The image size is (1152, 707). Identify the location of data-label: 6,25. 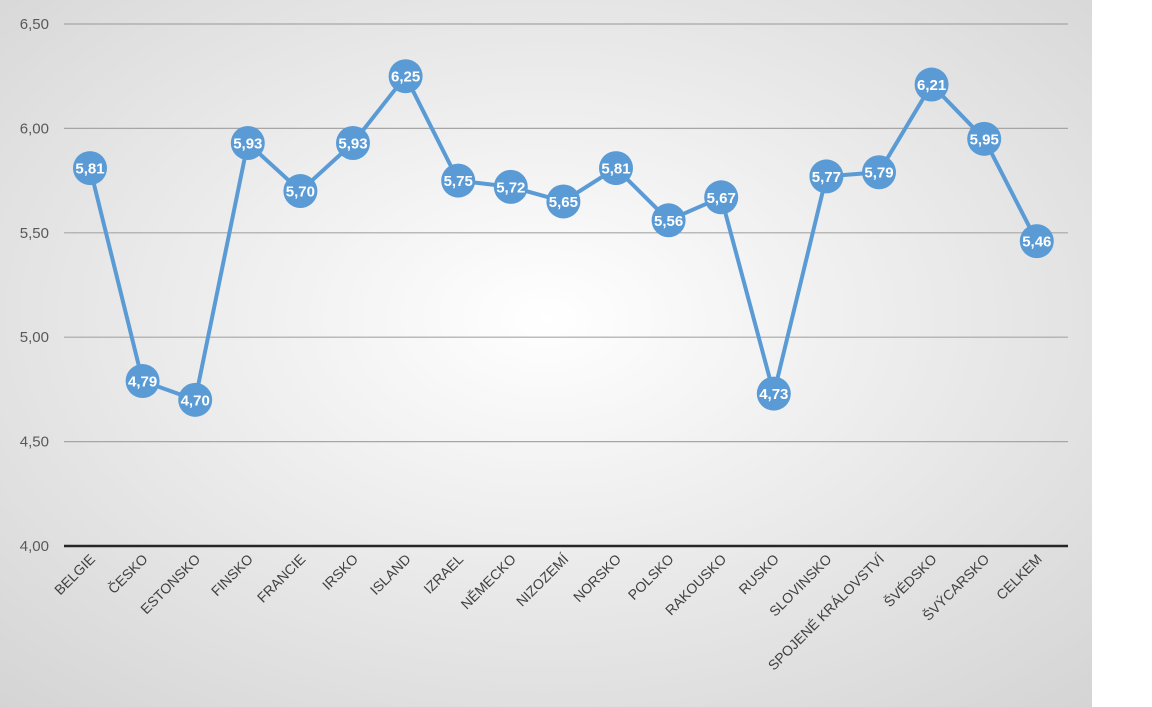
(405, 77).